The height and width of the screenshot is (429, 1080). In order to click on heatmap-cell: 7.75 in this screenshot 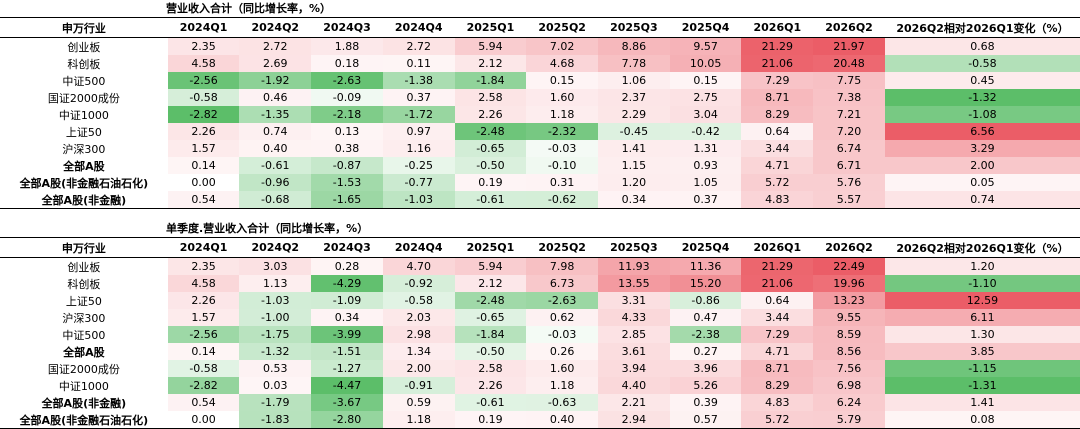, I will do `click(849, 80)`.